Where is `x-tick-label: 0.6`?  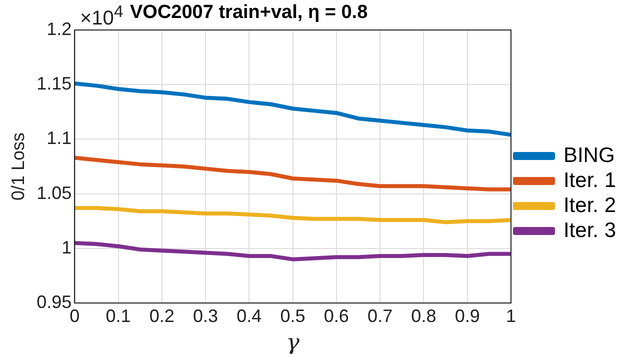
x-tick-label: 0.6 is located at coordinates (336, 316).